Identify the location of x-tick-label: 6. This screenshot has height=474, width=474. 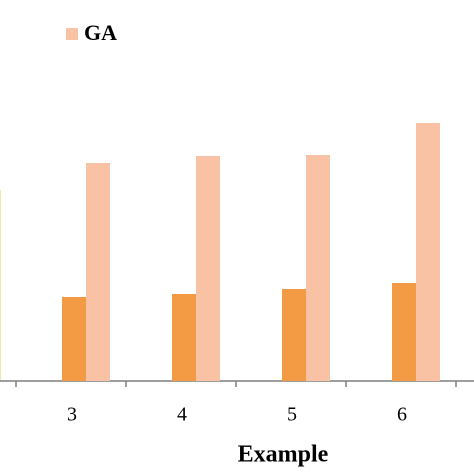
(402, 415).